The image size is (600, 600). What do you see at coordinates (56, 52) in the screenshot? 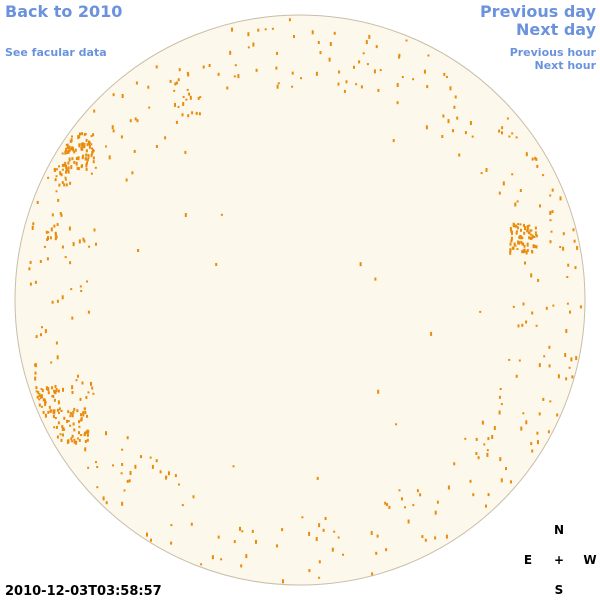
I see `facular-link: See facular data` at bounding box center [56, 52].